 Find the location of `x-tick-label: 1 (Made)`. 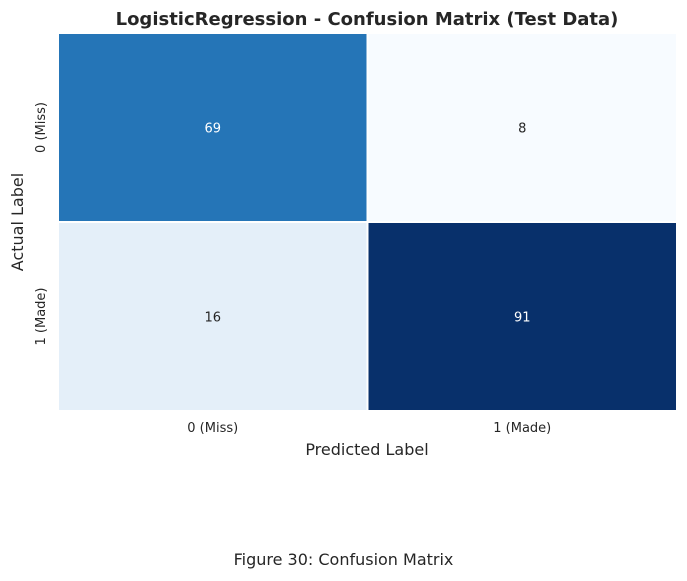

x-tick-label: 1 (Made) is located at coordinates (522, 428).